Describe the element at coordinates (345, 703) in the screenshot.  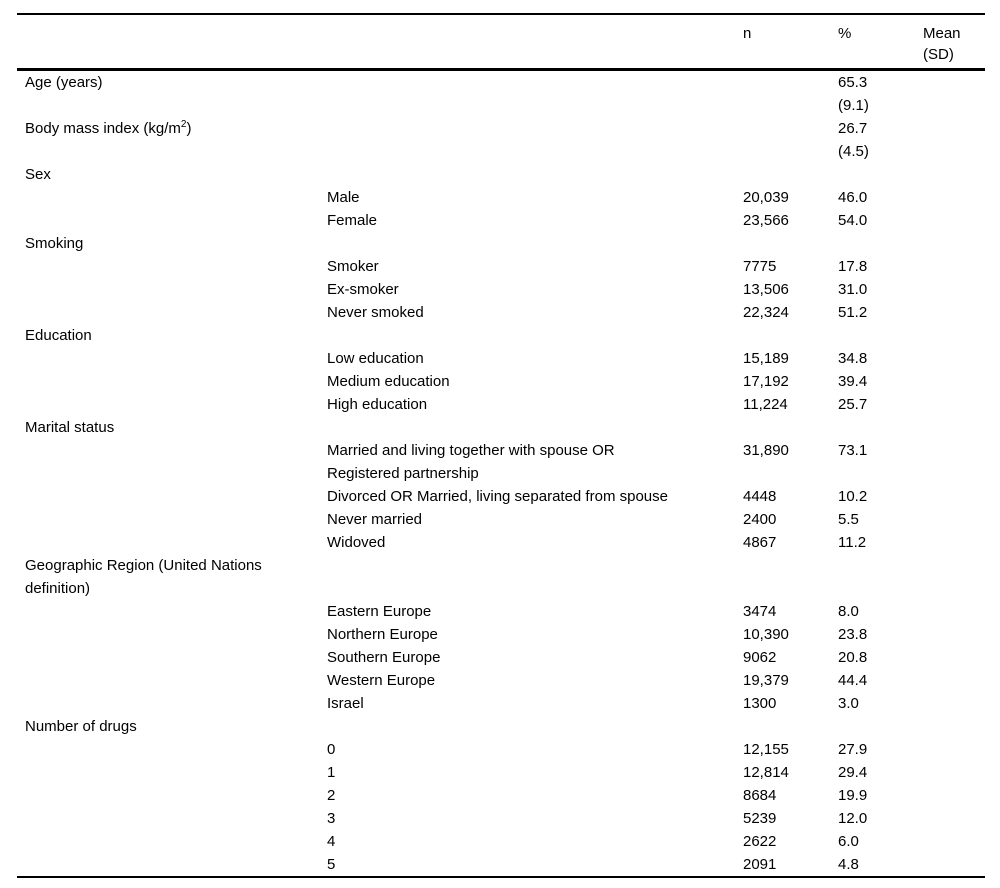
I see `subcategory-label: Israel` at that location.